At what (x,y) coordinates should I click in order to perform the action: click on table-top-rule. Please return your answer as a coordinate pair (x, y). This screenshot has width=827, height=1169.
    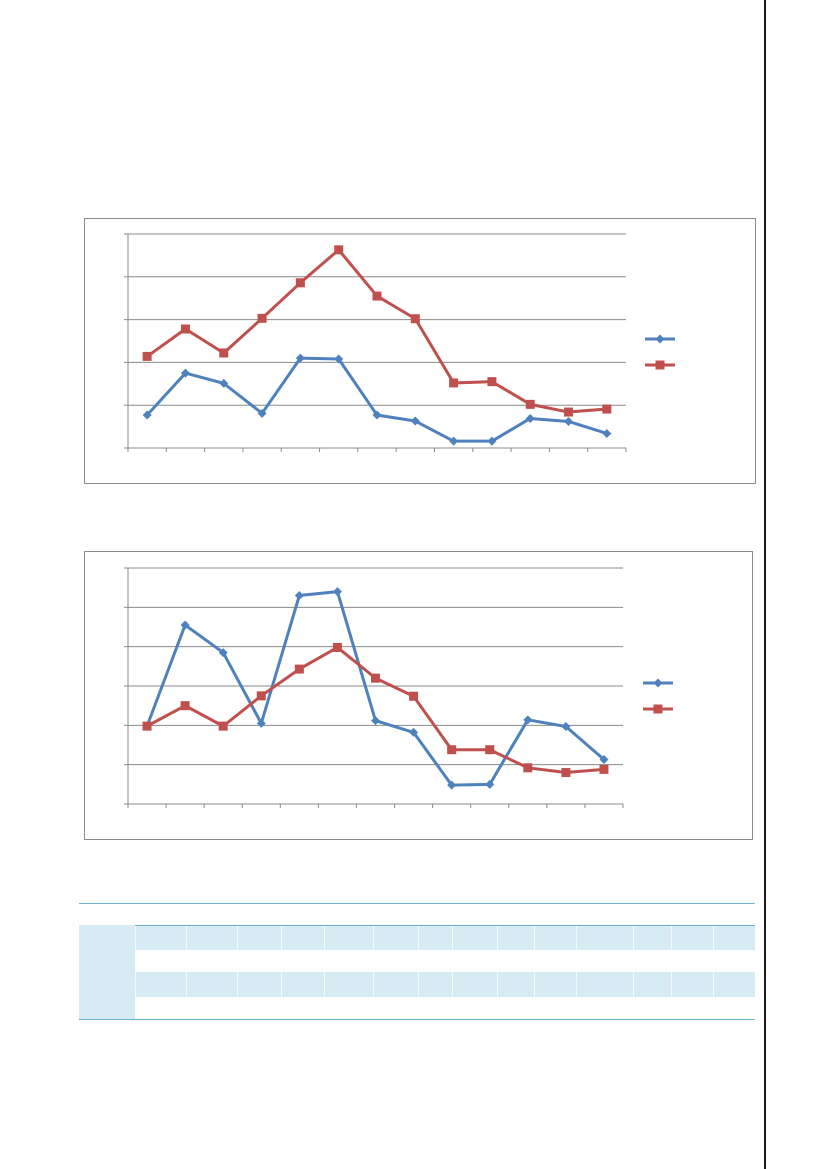
    Looking at the image, I should click on (417, 903).